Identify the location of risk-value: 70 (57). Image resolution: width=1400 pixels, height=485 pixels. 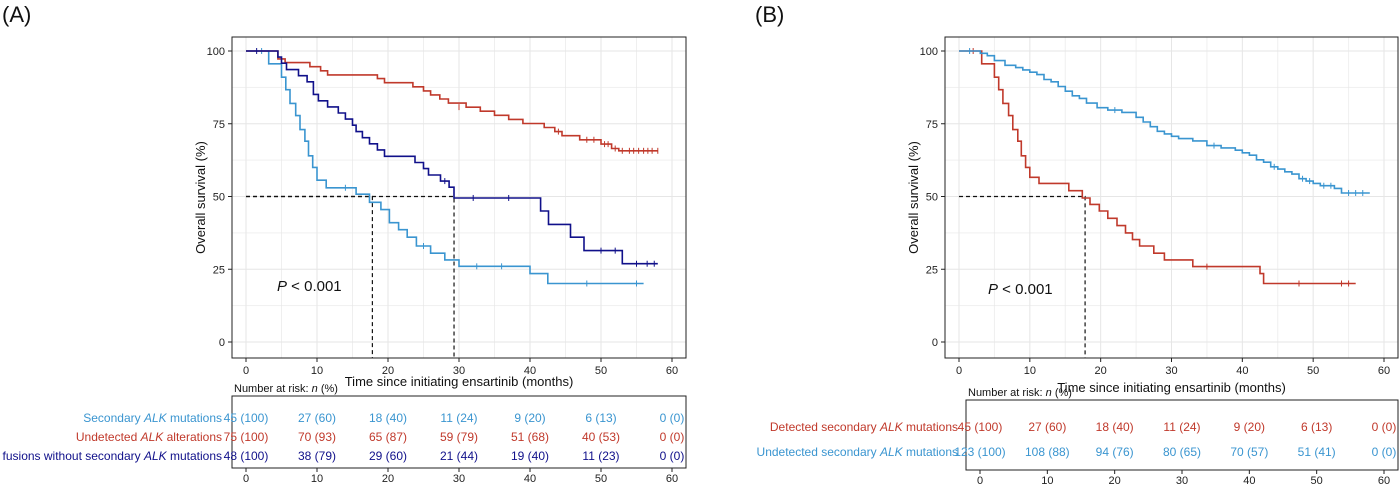
(1249, 452).